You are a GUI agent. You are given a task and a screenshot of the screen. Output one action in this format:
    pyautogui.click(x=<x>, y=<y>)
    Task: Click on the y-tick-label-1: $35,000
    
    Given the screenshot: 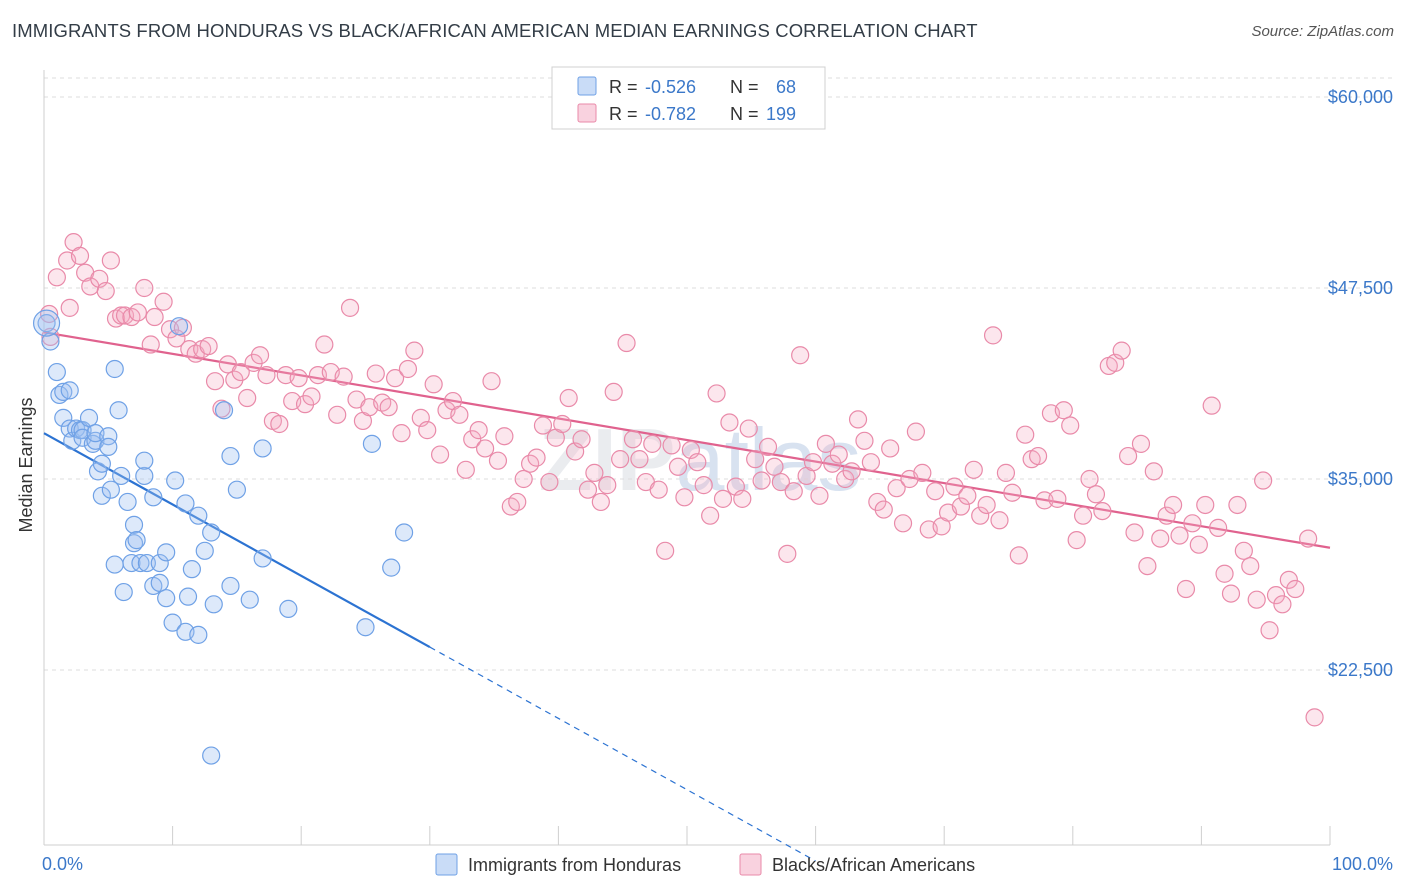 What is the action you would take?
    pyautogui.click(x=1360, y=479)
    